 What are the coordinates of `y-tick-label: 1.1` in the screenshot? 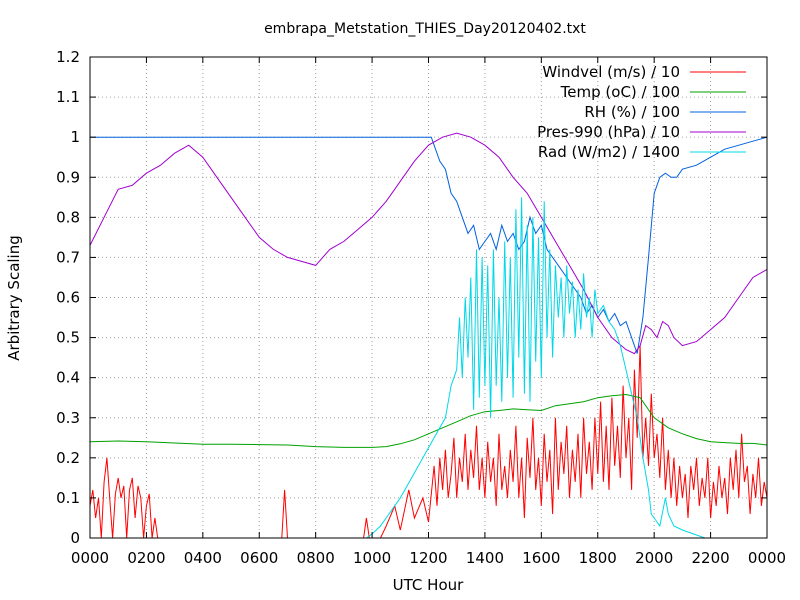 It's located at (68, 97).